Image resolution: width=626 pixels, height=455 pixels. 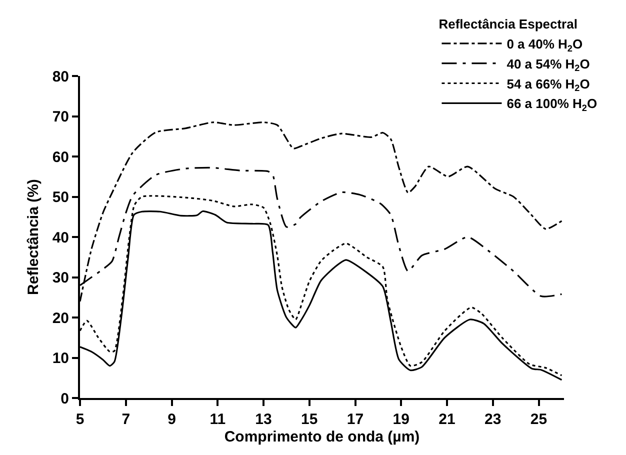 I want to click on y-tick-label: 40, so click(x=60, y=237).